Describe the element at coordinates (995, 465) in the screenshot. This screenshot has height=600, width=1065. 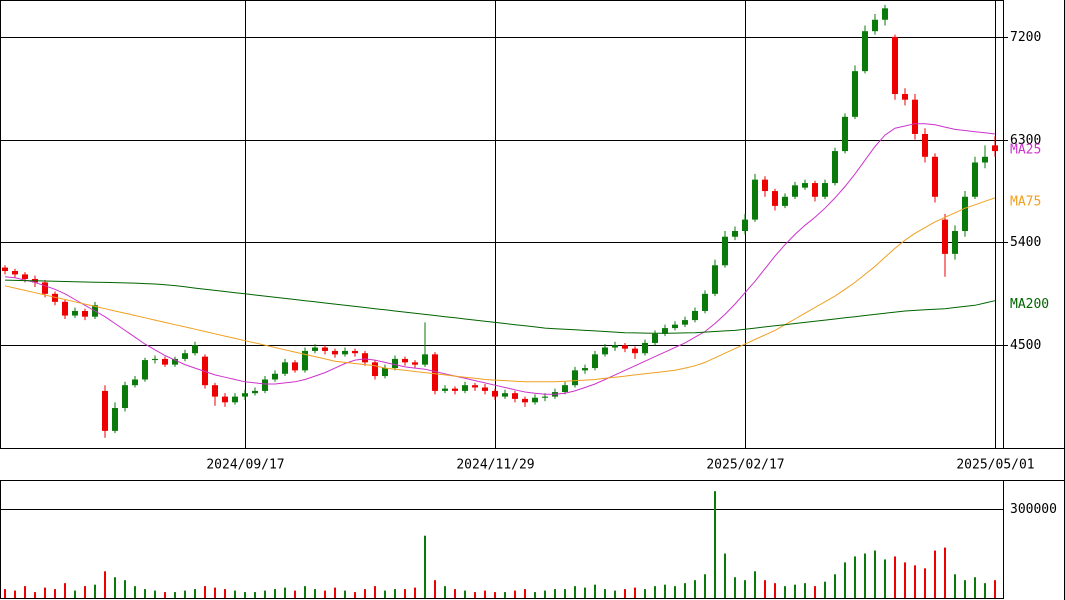
I see `x-tick-label: 2025/05/01` at that location.